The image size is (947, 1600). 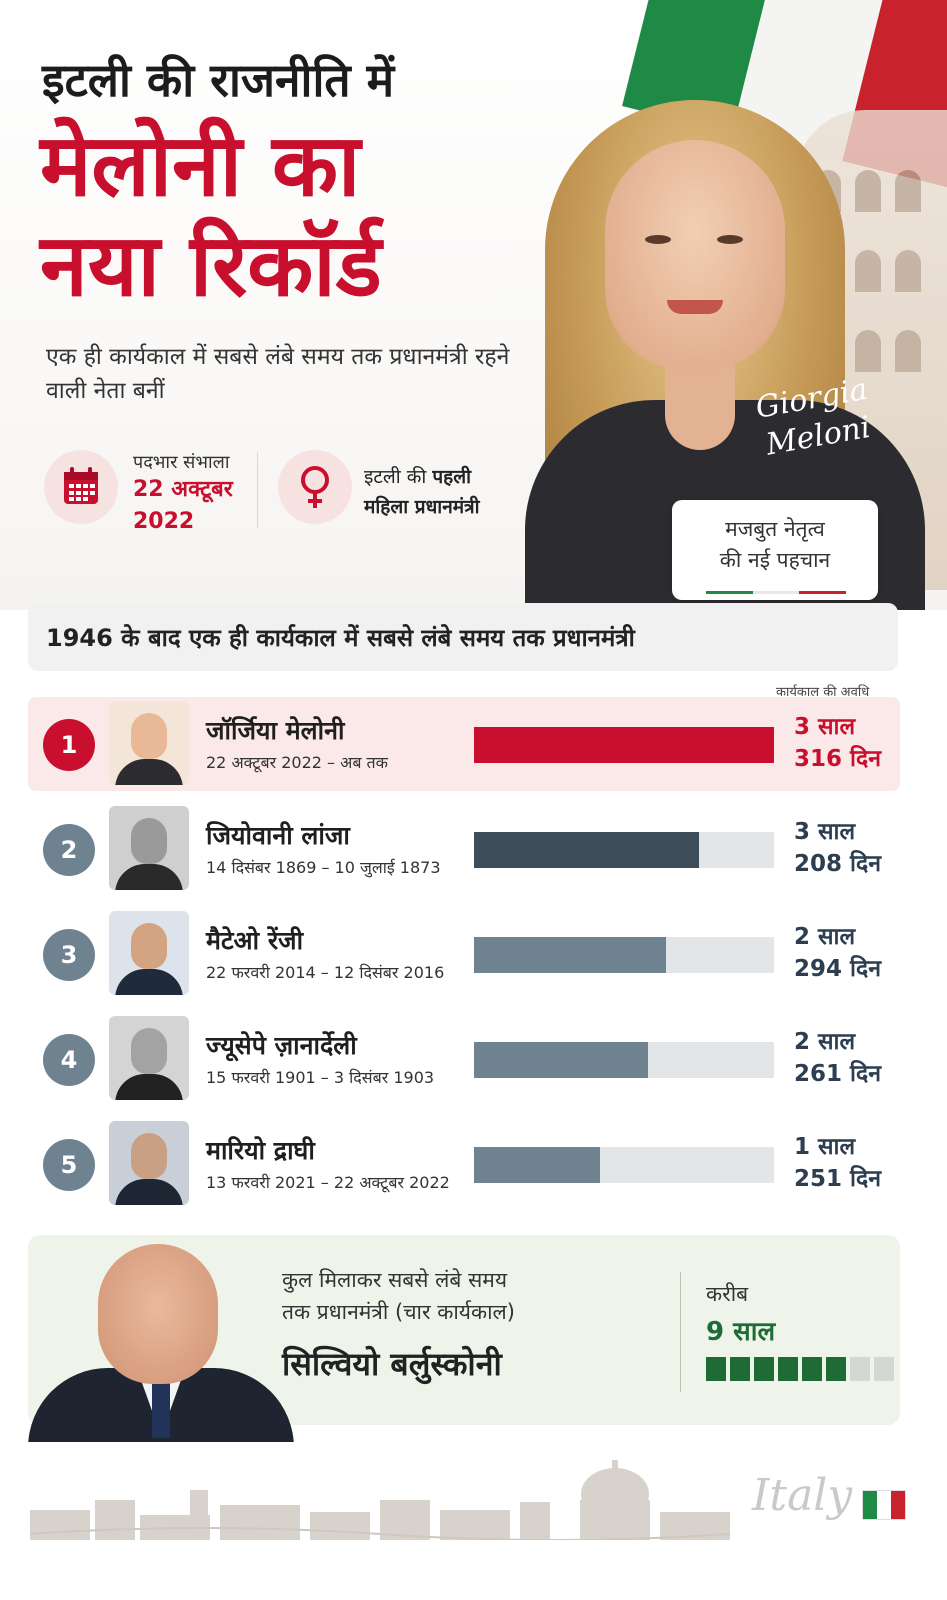 What do you see at coordinates (380, 1500) in the screenshot?
I see `rome-skyline-illustration` at bounding box center [380, 1500].